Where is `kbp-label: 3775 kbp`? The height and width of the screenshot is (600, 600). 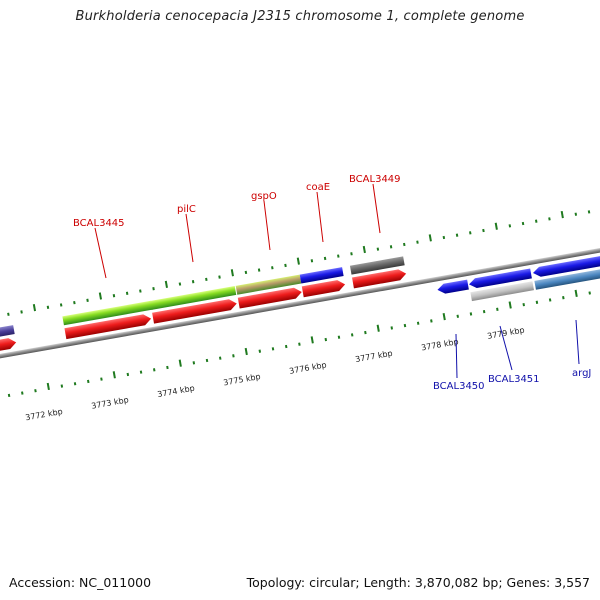 kbp-label: 3775 kbp is located at coordinates (242, 379).